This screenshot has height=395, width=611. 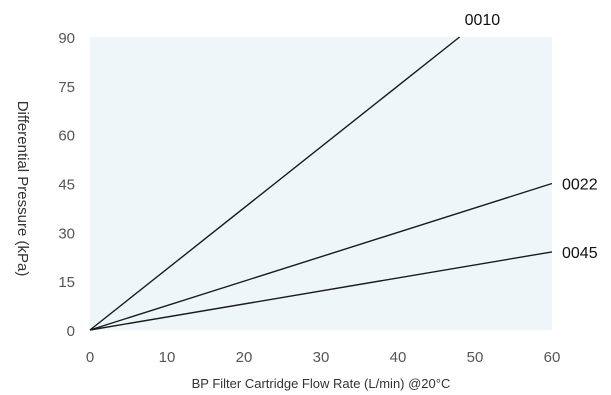 What do you see at coordinates (66, 233) in the screenshot?
I see `y-tick-label: 30` at bounding box center [66, 233].